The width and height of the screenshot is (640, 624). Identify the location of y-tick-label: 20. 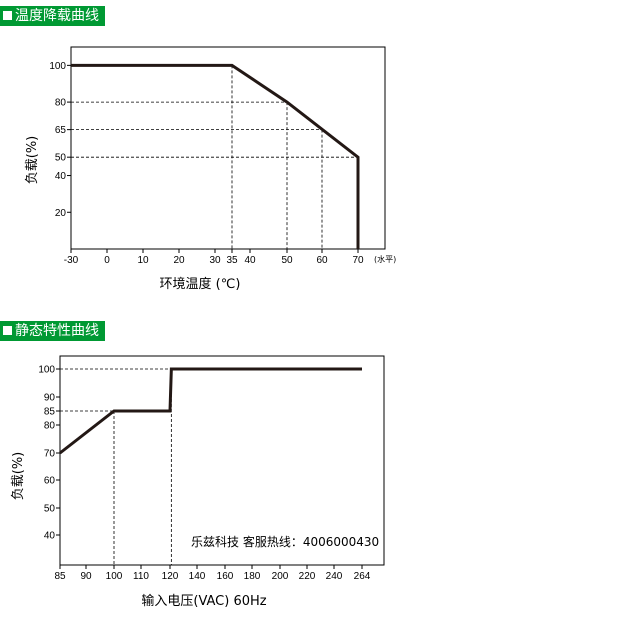
(61, 213).